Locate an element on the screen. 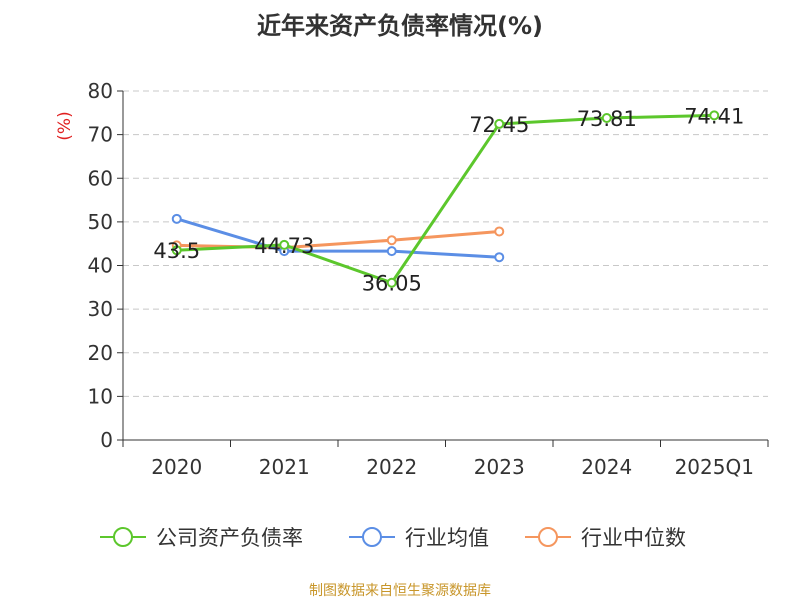 Image resolution: width=800 pixels, height=600 pixels. legend-label: 行业均值 is located at coordinates (447, 538).